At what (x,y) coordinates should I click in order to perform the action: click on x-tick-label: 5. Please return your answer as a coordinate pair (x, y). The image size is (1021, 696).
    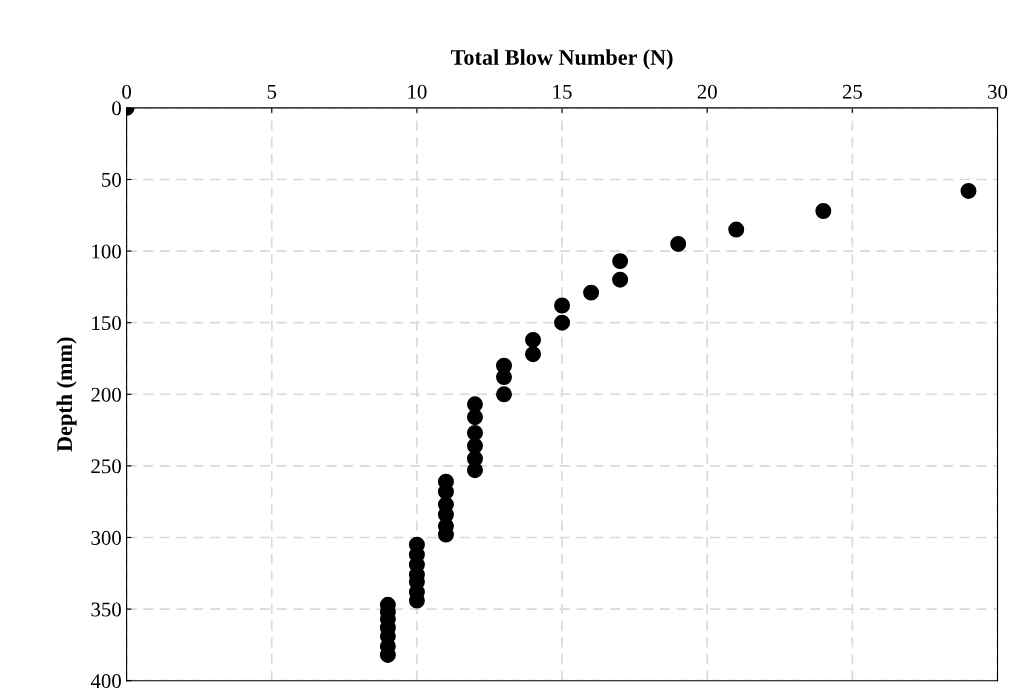
    Looking at the image, I should click on (272, 91).